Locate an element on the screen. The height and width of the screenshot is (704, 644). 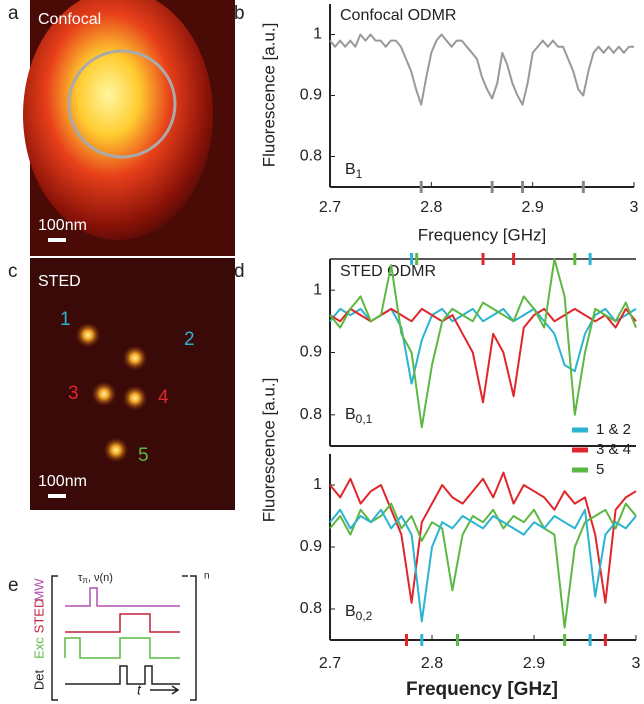
annotation: B0,1 is located at coordinates (359, 416).